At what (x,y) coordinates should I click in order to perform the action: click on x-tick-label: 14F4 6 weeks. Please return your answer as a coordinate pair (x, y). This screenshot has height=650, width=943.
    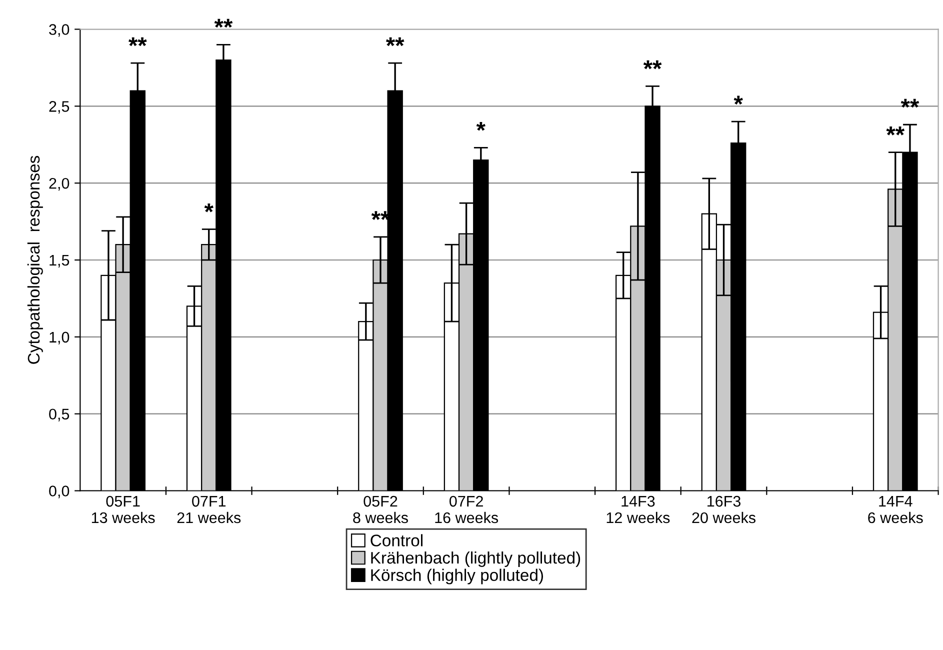
    Looking at the image, I should click on (895, 510).